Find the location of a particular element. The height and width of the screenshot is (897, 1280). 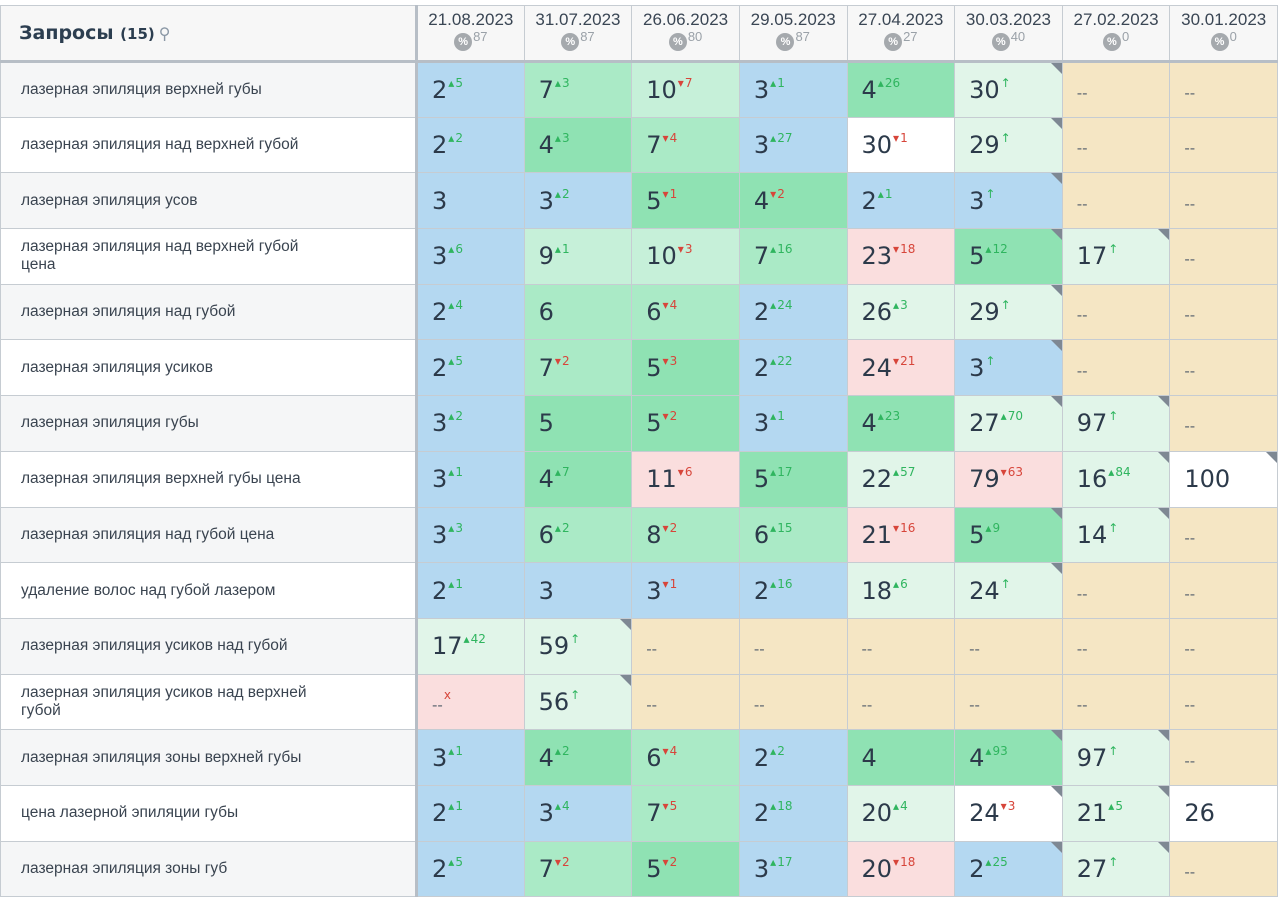

position-cell: 14↑ is located at coordinates (1116, 535).